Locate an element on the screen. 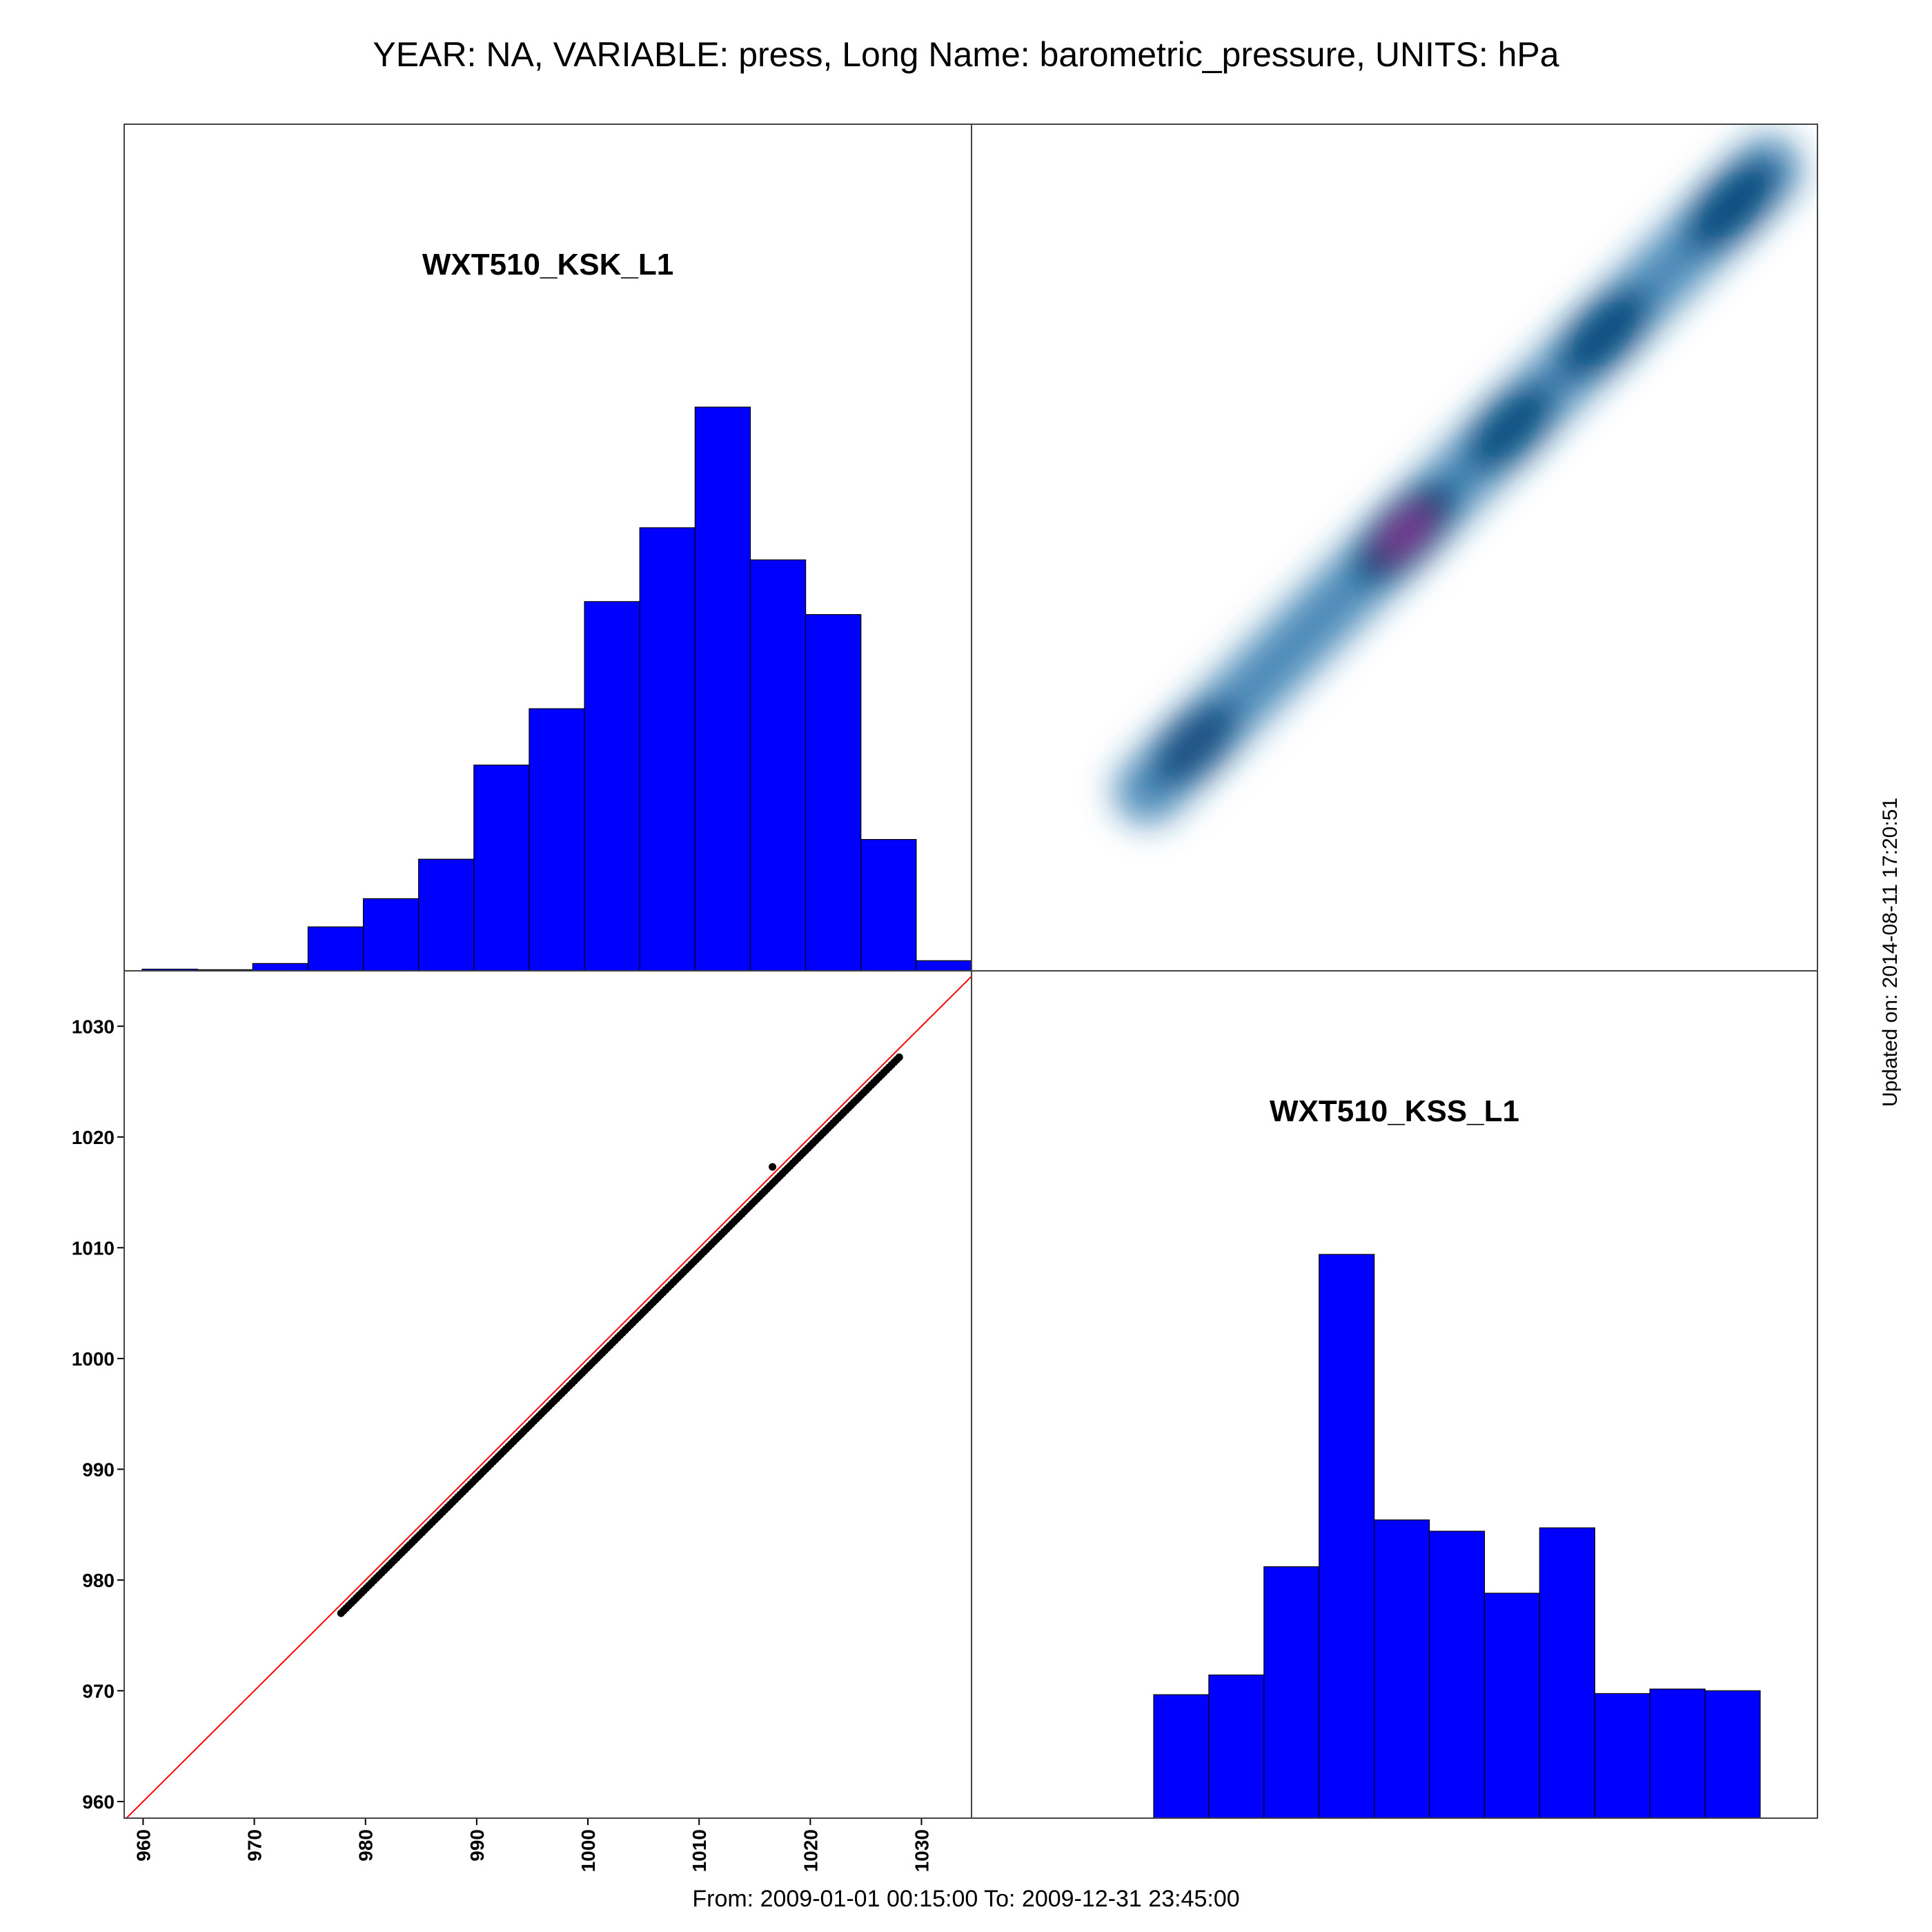 The image size is (1932, 1932). x-tick-label: 980 is located at coordinates (366, 1845).